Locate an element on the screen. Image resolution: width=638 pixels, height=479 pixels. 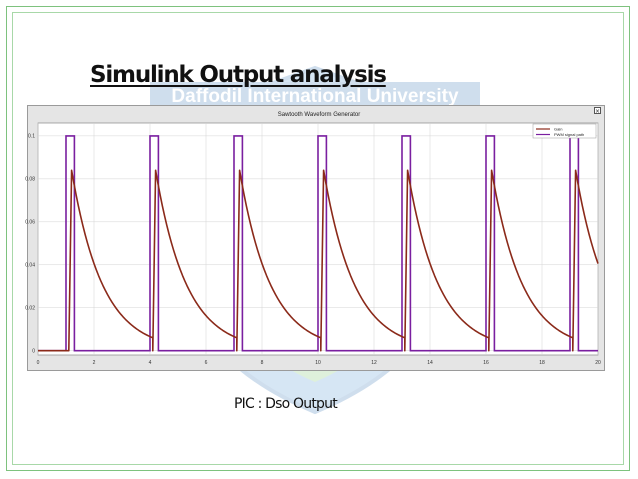
y-tick-label: 0 is located at coordinates (33, 352).